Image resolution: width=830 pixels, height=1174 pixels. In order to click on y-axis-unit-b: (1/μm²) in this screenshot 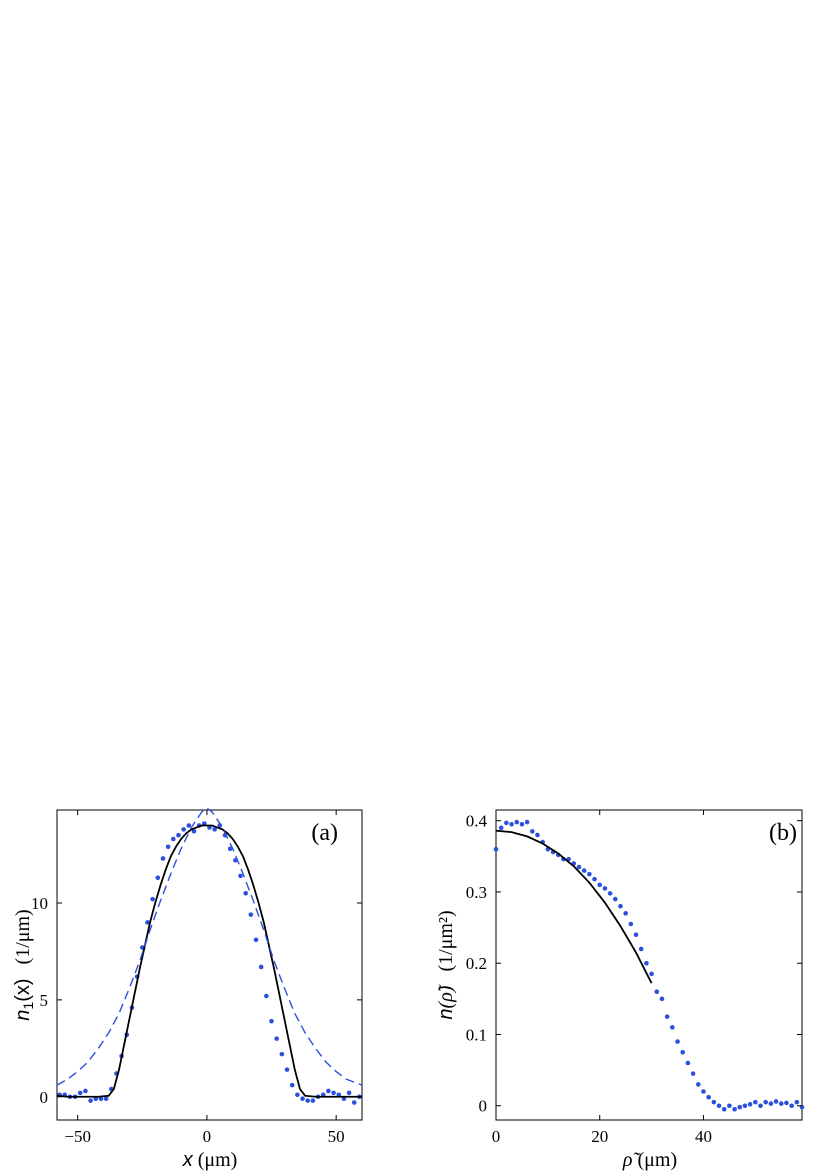, I will do `click(446, 940)`.